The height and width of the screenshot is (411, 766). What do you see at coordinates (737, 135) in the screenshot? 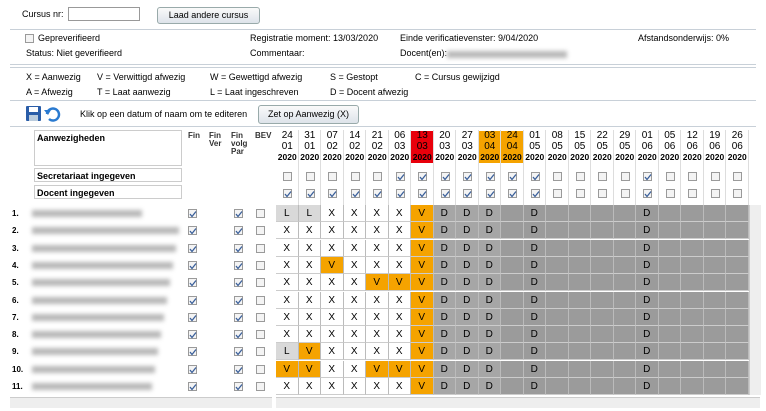
I see `date-header: 26` at bounding box center [737, 135].